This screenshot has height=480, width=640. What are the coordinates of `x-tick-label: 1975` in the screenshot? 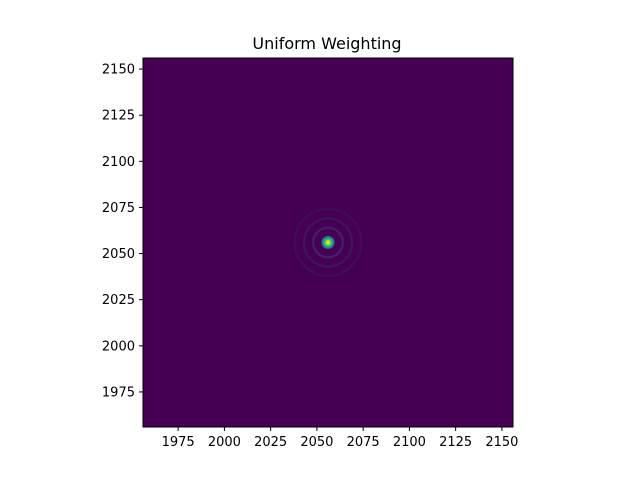 It's located at (178, 442).